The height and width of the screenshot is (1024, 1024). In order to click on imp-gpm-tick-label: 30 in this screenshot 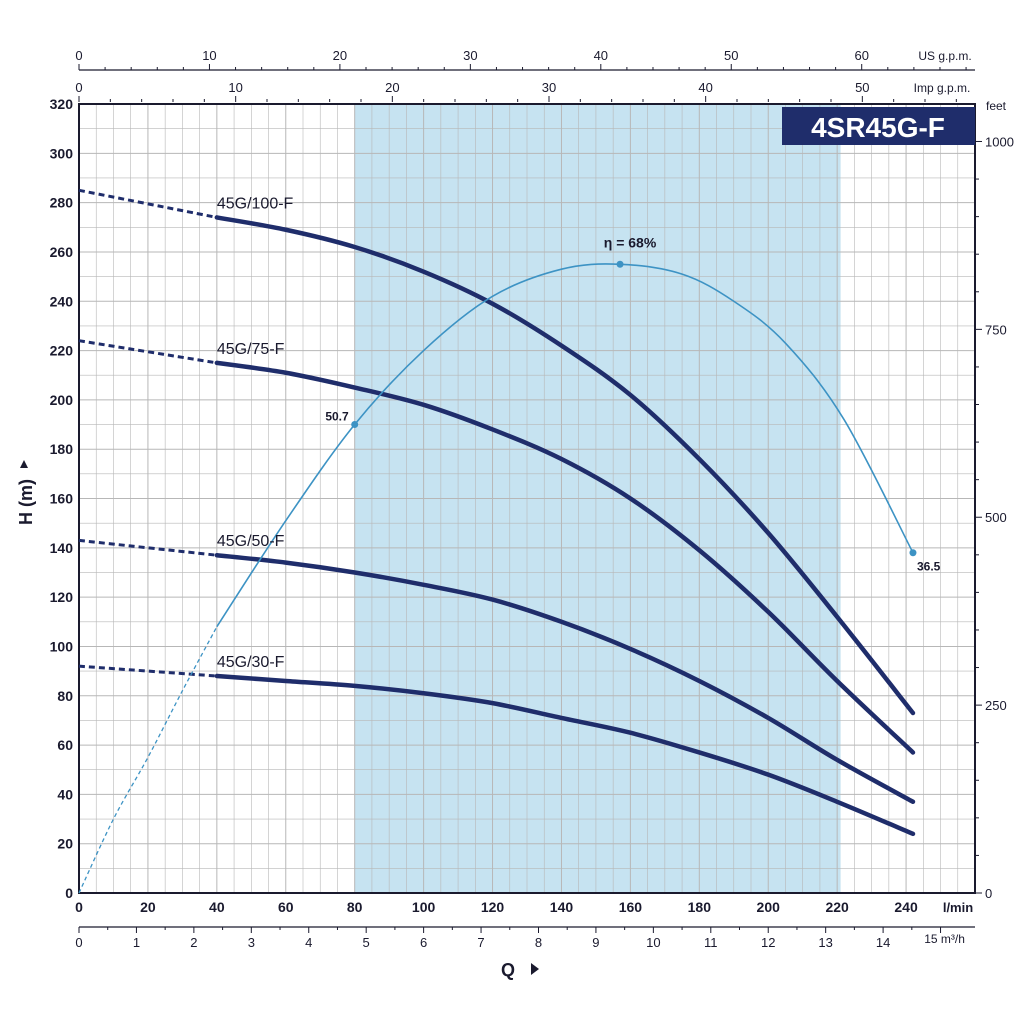, I will do `click(549, 87)`.